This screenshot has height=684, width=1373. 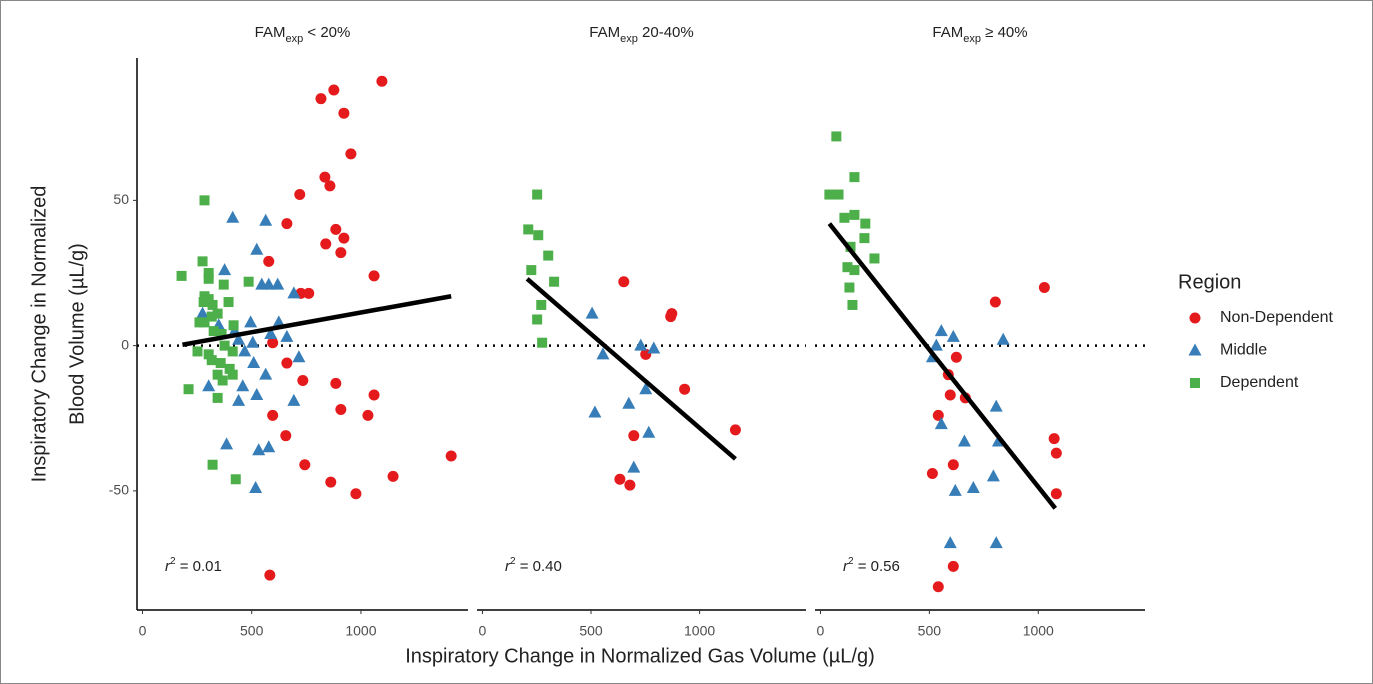 What do you see at coordinates (631, 369) in the screenshot?
I see `fit-line` at bounding box center [631, 369].